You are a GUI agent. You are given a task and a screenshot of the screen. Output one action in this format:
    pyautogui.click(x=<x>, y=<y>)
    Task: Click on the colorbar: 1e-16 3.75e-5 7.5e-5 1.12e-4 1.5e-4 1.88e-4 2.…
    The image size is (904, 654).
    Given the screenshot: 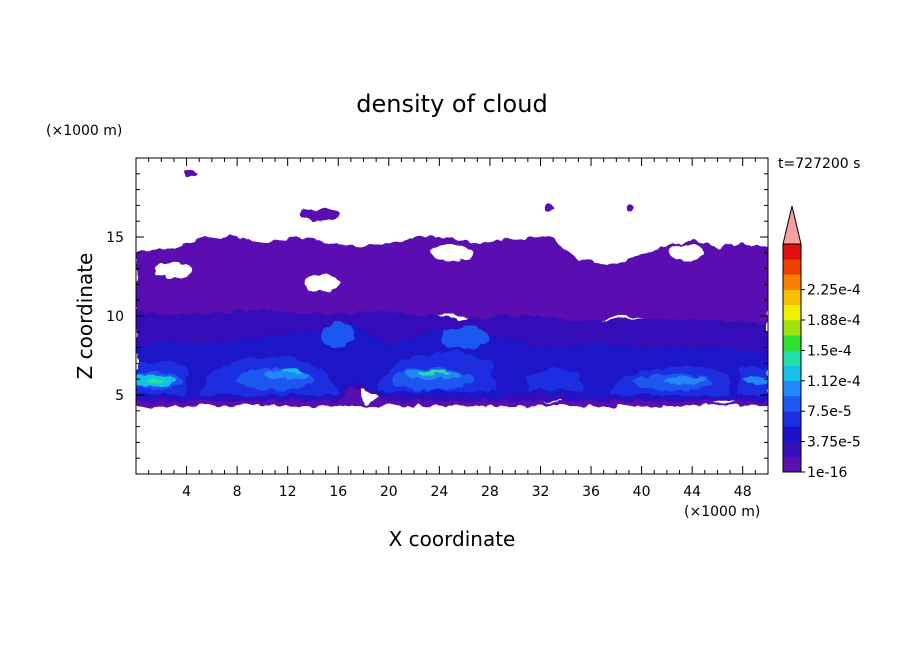 What is the action you would take?
    pyautogui.click(x=821, y=343)
    